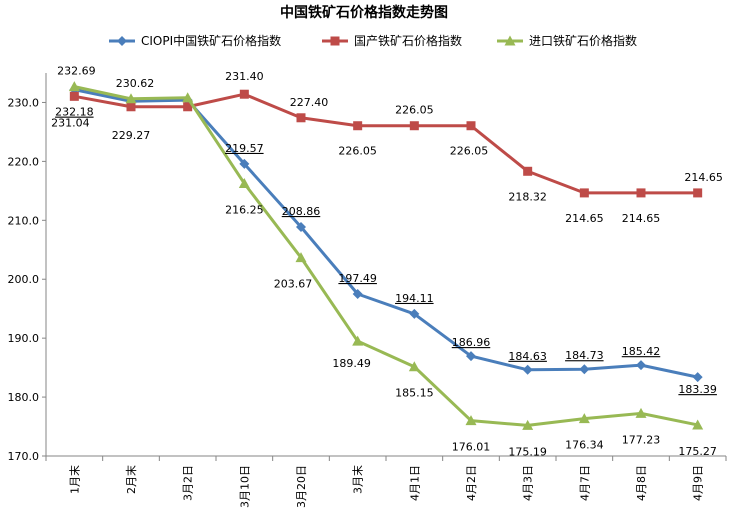 The image size is (738, 516). I want to click on data-label: 203.67, so click(293, 284).